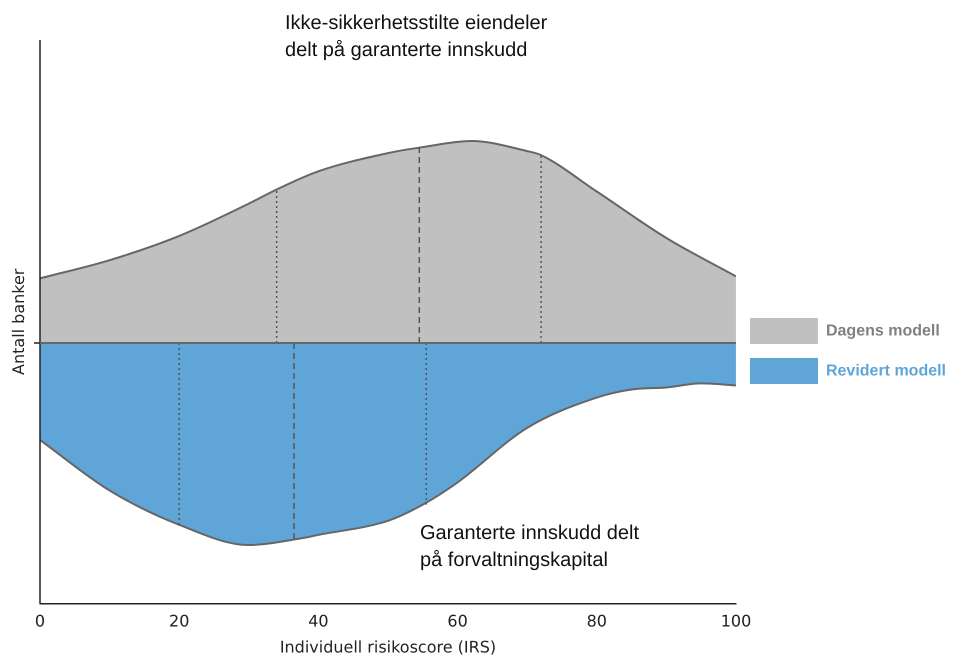  Describe the element at coordinates (886, 371) in the screenshot. I see `legend-label: Revidert modell` at that location.